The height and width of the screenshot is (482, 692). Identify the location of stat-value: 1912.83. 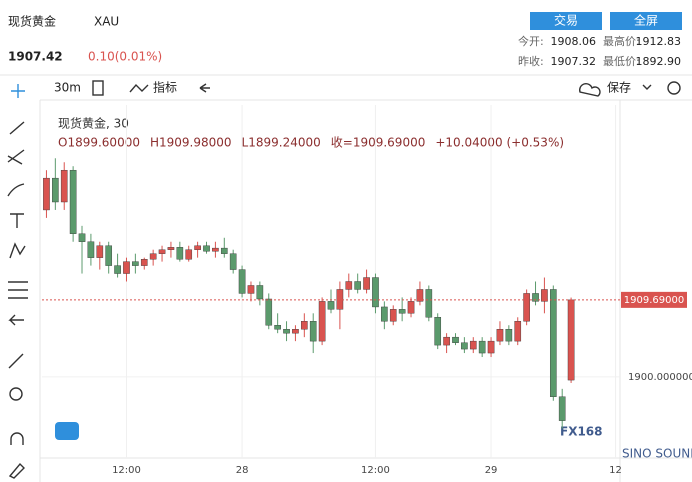
(659, 41).